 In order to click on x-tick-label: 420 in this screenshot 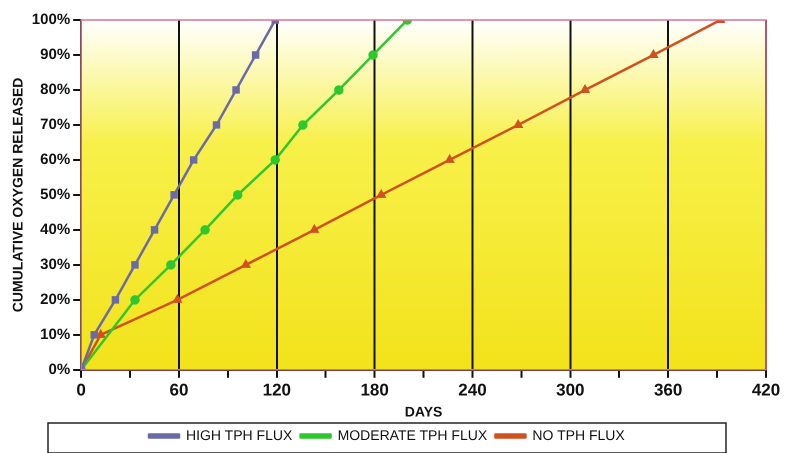, I will do `click(766, 390)`.